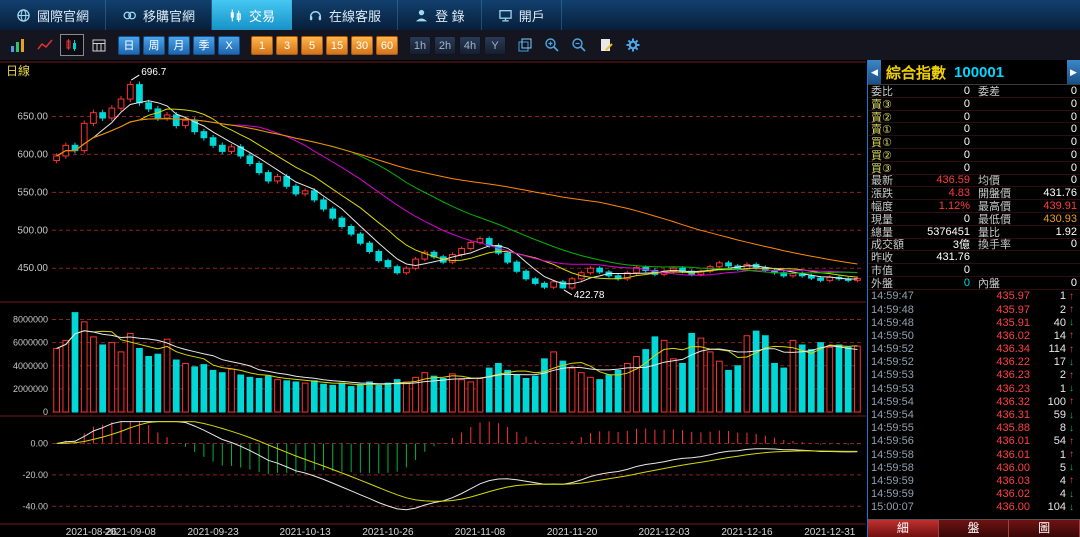  I want to click on zoom-in-icon, so click(552, 45).